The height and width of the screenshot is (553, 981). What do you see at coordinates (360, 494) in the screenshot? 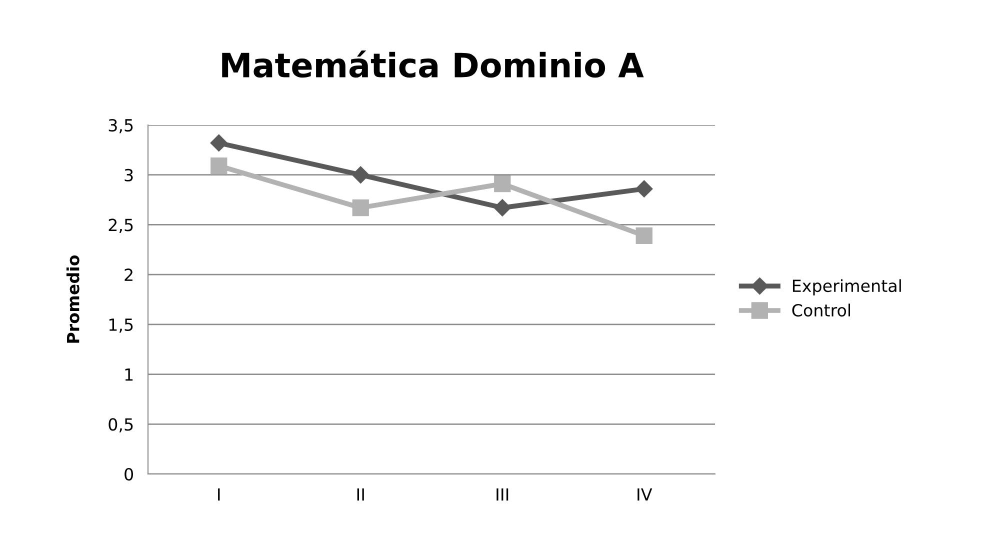
I see `x-tick-label: II` at bounding box center [360, 494].